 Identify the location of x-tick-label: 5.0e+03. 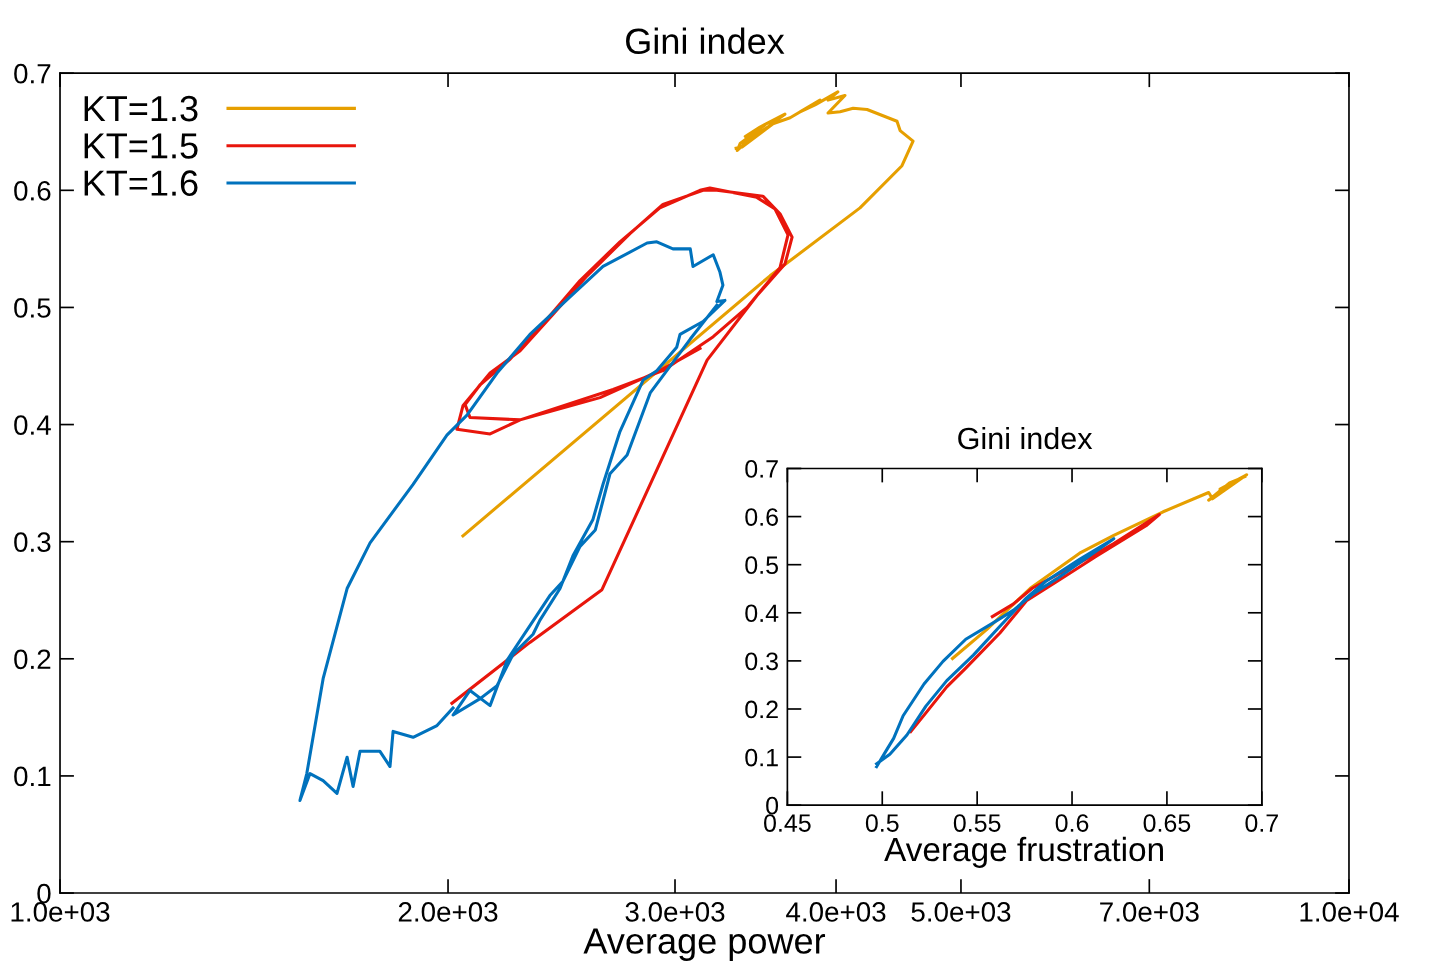
(961, 912).